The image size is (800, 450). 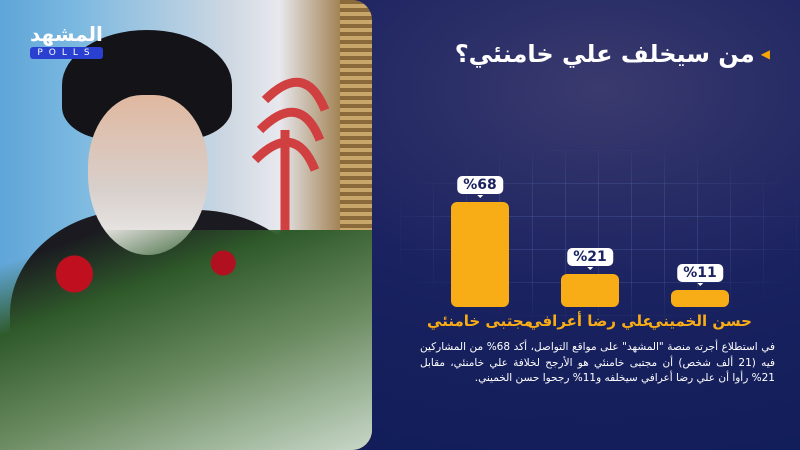 I want to click on title-text: من سيخلف علي خامنئي؟, so click(x=604, y=54).